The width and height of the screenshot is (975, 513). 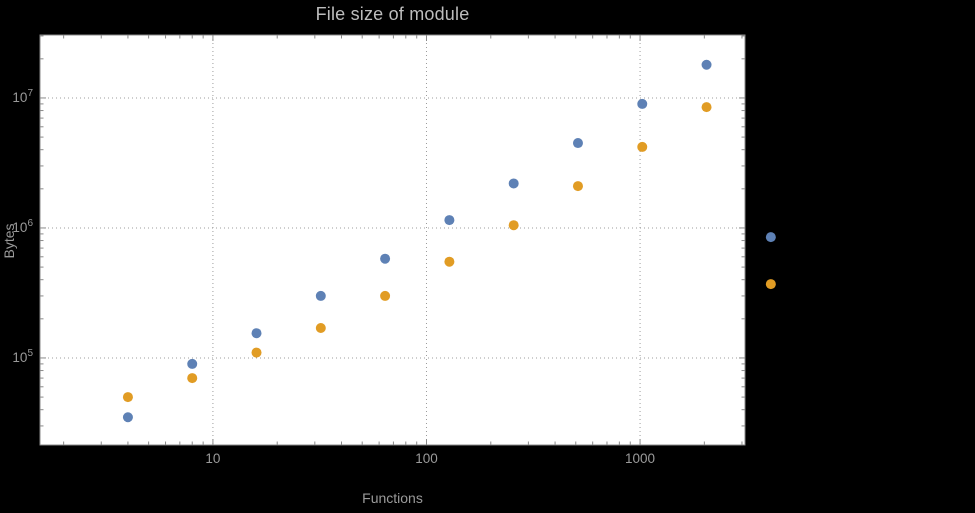 I want to click on y-tick-label: 10⁵, so click(x=22, y=356).